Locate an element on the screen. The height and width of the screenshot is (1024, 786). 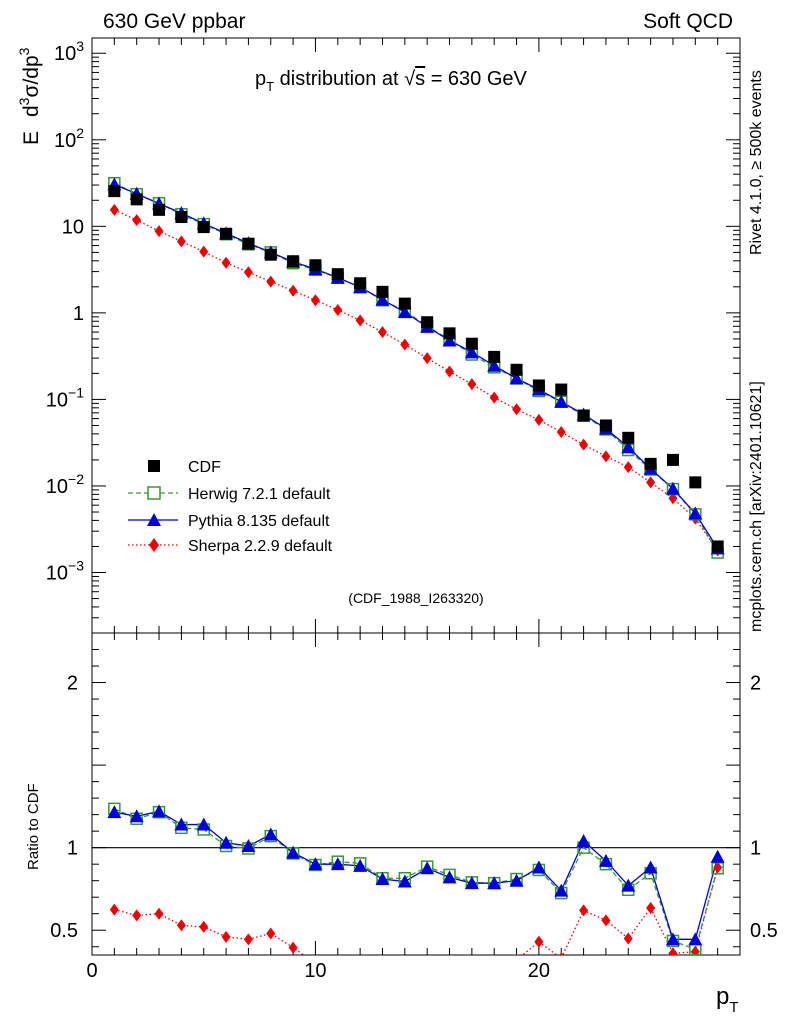
x-tick-labels: 0 10 20 is located at coordinates (318, 971).